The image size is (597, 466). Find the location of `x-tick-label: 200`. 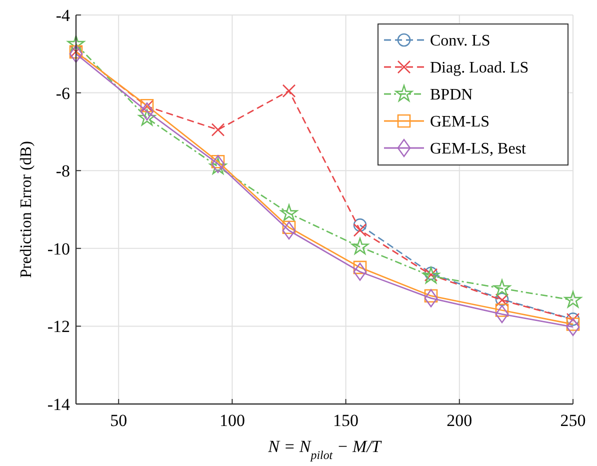

x-tick-label: 200 is located at coordinates (459, 420).